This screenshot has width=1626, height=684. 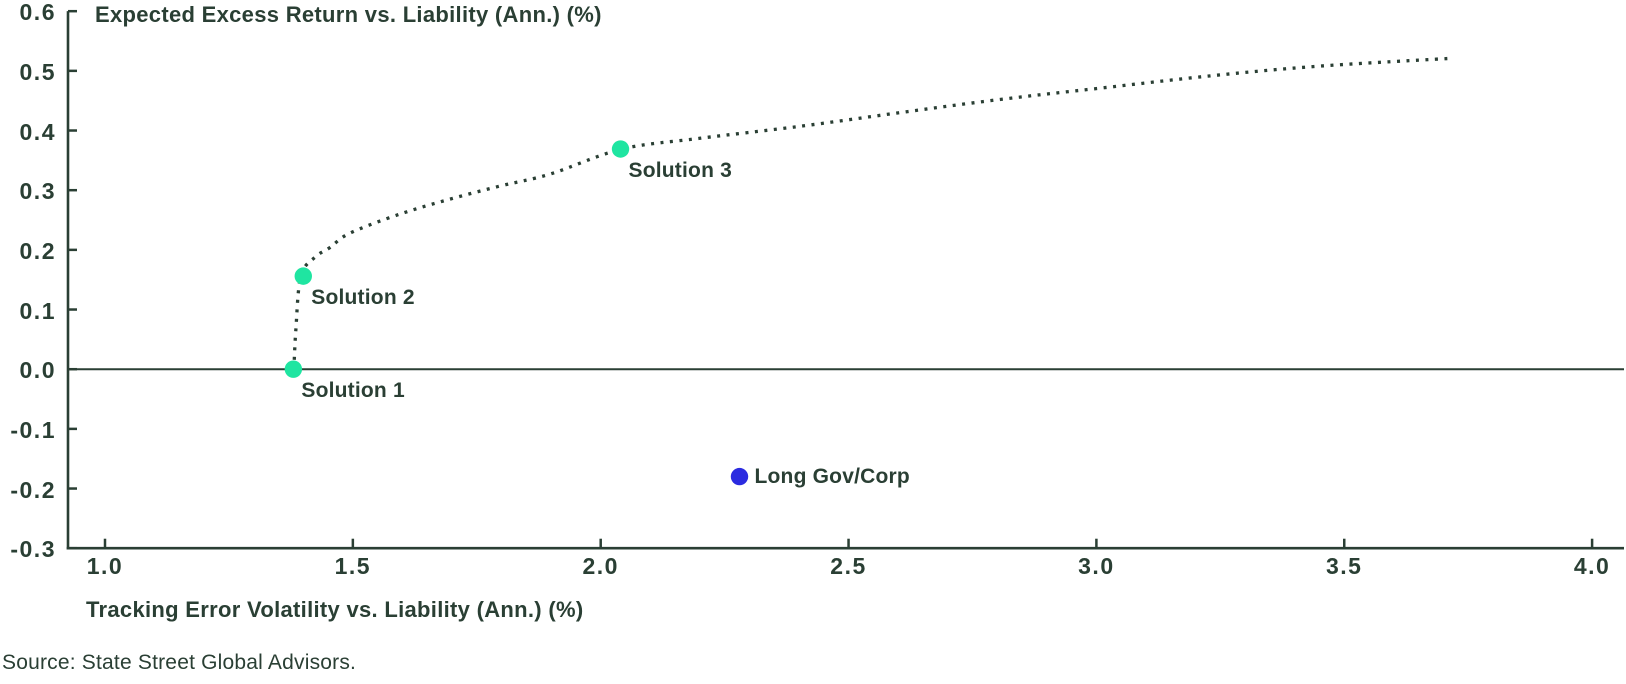 I want to click on y-tick-label: -0.3, so click(x=33, y=549).